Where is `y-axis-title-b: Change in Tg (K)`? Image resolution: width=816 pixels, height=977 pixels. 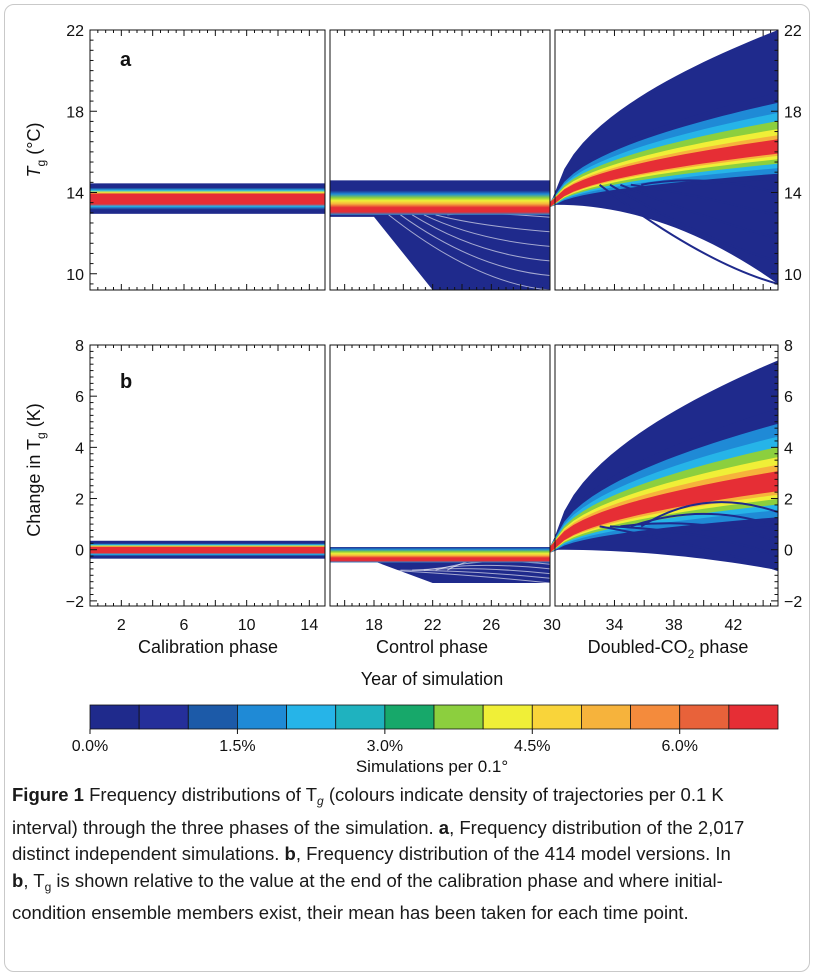 y-axis-title-b: Change in Tg (K) is located at coordinates (36, 469).